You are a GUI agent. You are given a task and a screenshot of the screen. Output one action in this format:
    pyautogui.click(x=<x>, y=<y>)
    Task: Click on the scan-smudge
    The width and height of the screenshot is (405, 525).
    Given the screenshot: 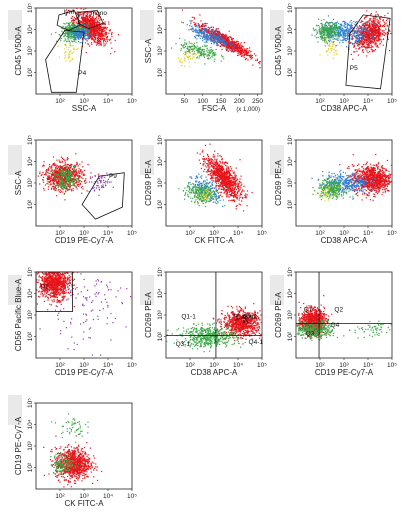 What is the action you would take?
    pyautogui.click(x=147, y=25)
    